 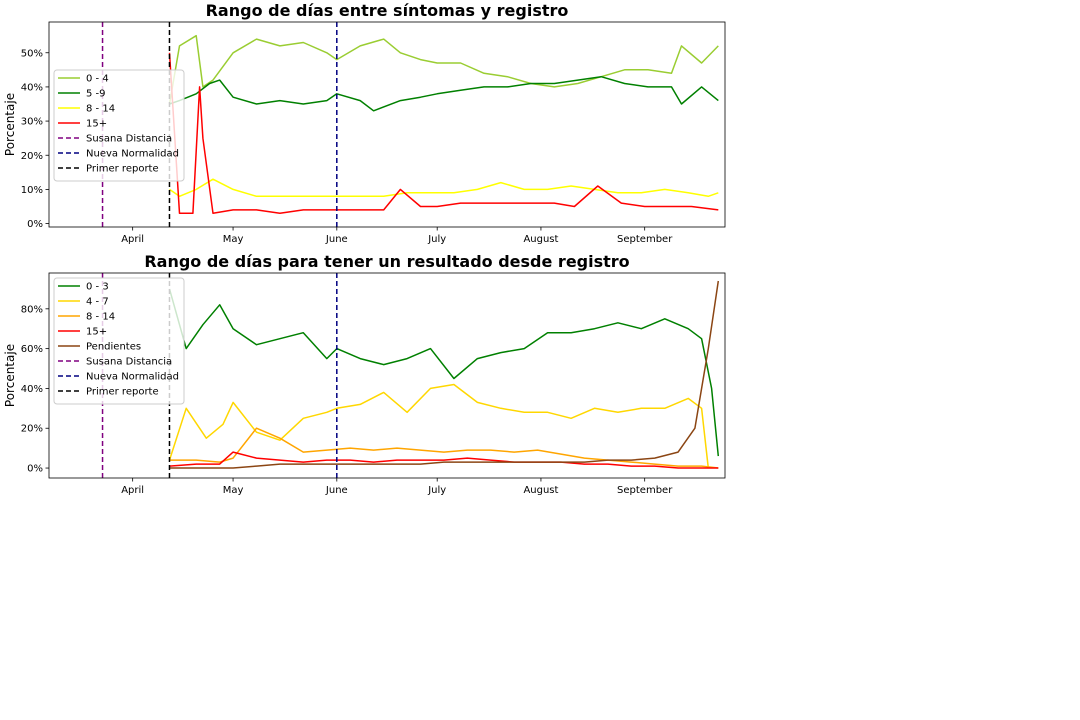 What do you see at coordinates (97, 79) in the screenshot?
I see `c0-legend-label-0-4: 0 - 4` at bounding box center [97, 79].